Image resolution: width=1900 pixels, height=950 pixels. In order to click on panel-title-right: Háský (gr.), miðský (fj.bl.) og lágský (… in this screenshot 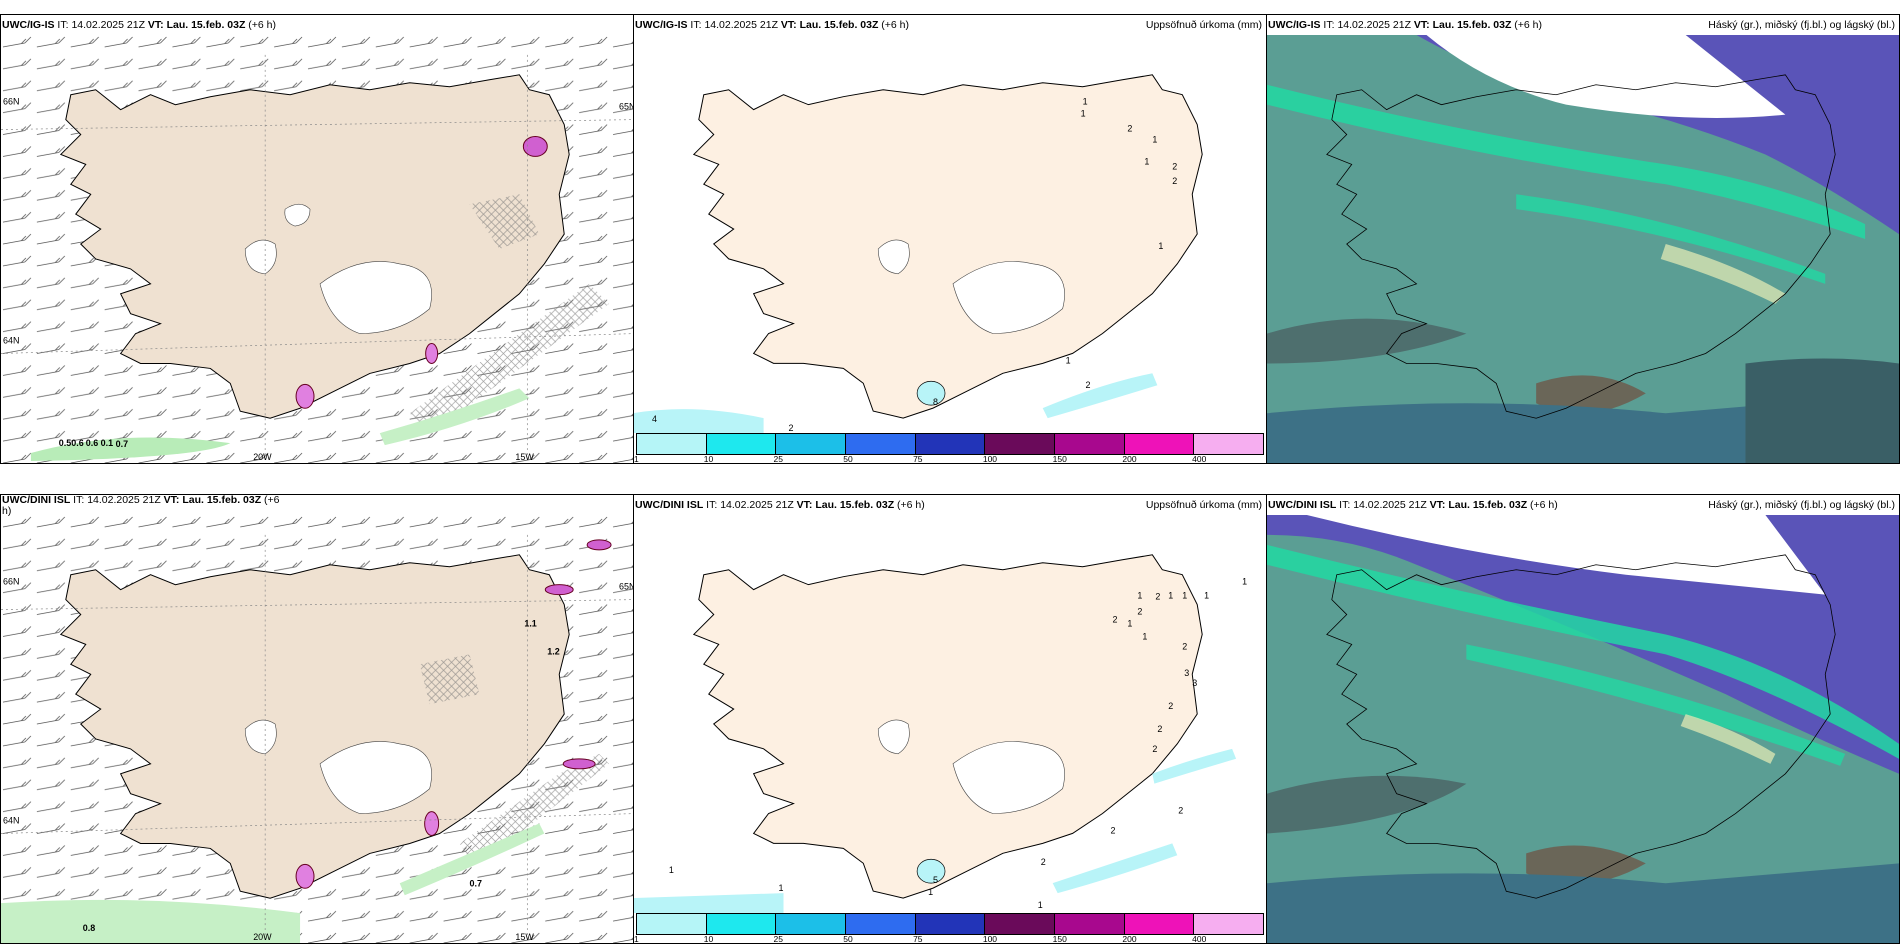, I will do `click(1801, 505)`.